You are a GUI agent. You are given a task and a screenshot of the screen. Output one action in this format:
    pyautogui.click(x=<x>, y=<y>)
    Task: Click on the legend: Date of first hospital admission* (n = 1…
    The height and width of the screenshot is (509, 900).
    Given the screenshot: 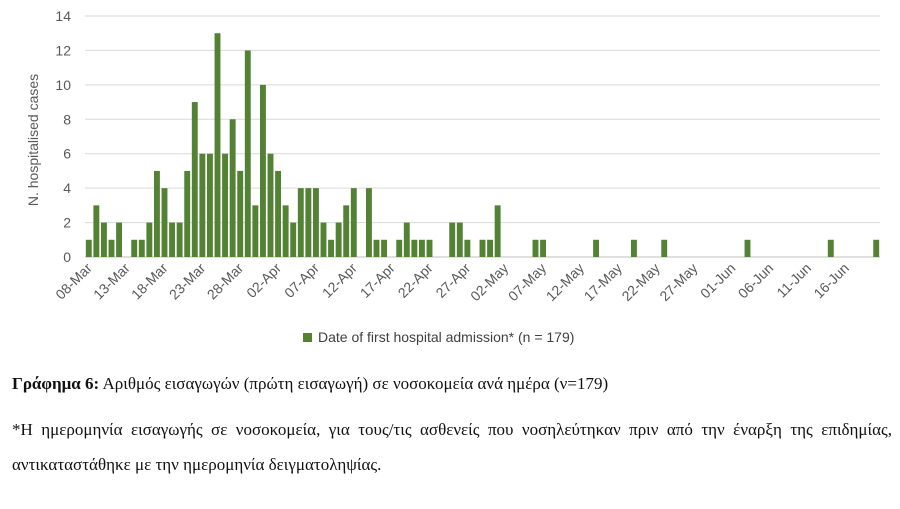 What is the action you would take?
    pyautogui.click(x=438, y=337)
    